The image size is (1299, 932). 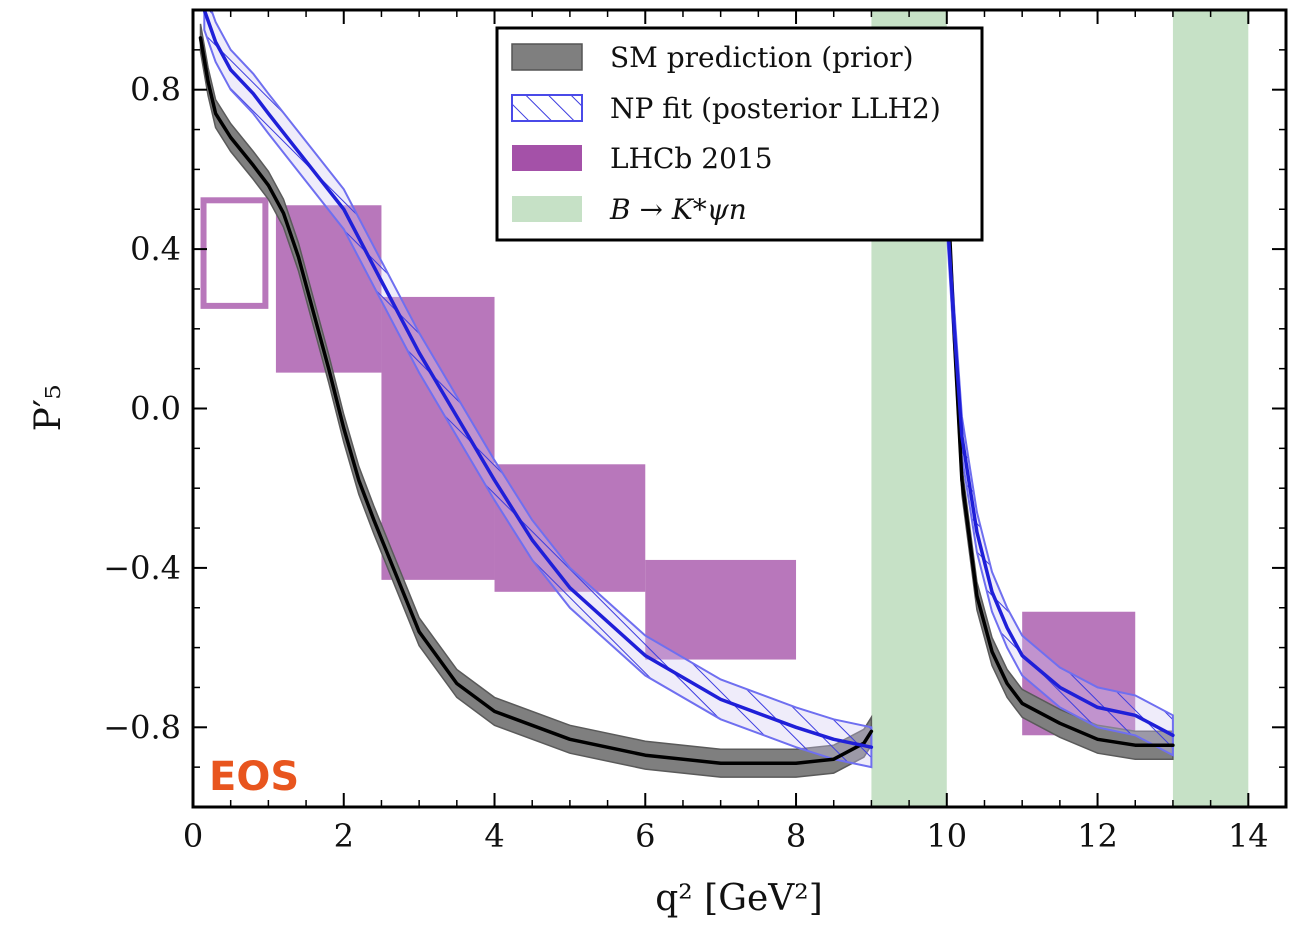 I want to click on legend-label-psi: B → K*ψn, so click(x=678, y=209).